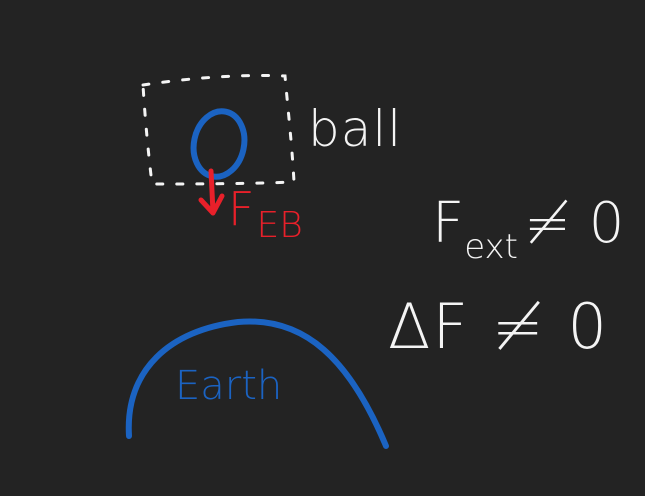 The height and width of the screenshot is (496, 645). I want to click on ball-label-text: ball, so click(355, 129).